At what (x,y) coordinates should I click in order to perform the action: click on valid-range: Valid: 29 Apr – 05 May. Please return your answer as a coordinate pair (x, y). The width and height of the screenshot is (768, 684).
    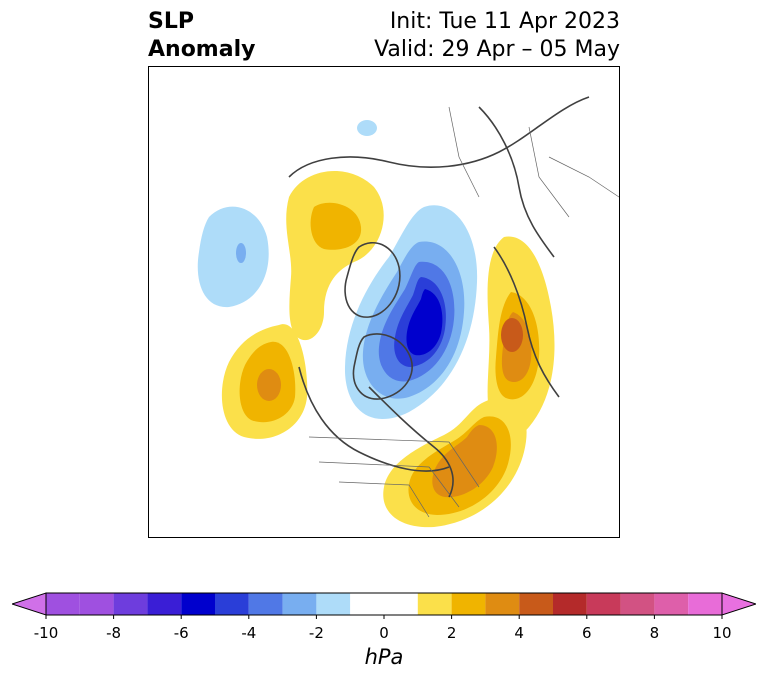
    Looking at the image, I should click on (497, 49).